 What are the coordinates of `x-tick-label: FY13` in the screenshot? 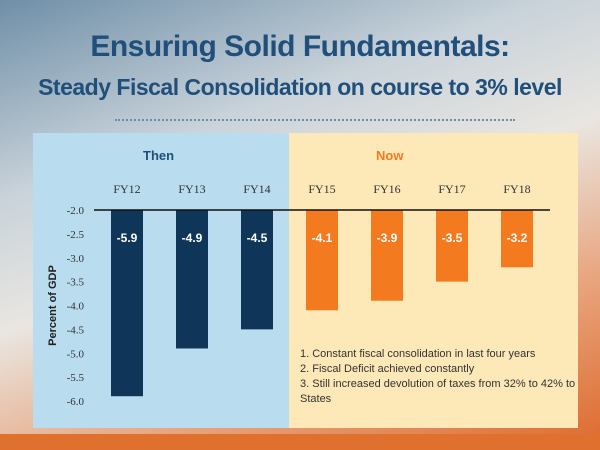 It's located at (191, 189).